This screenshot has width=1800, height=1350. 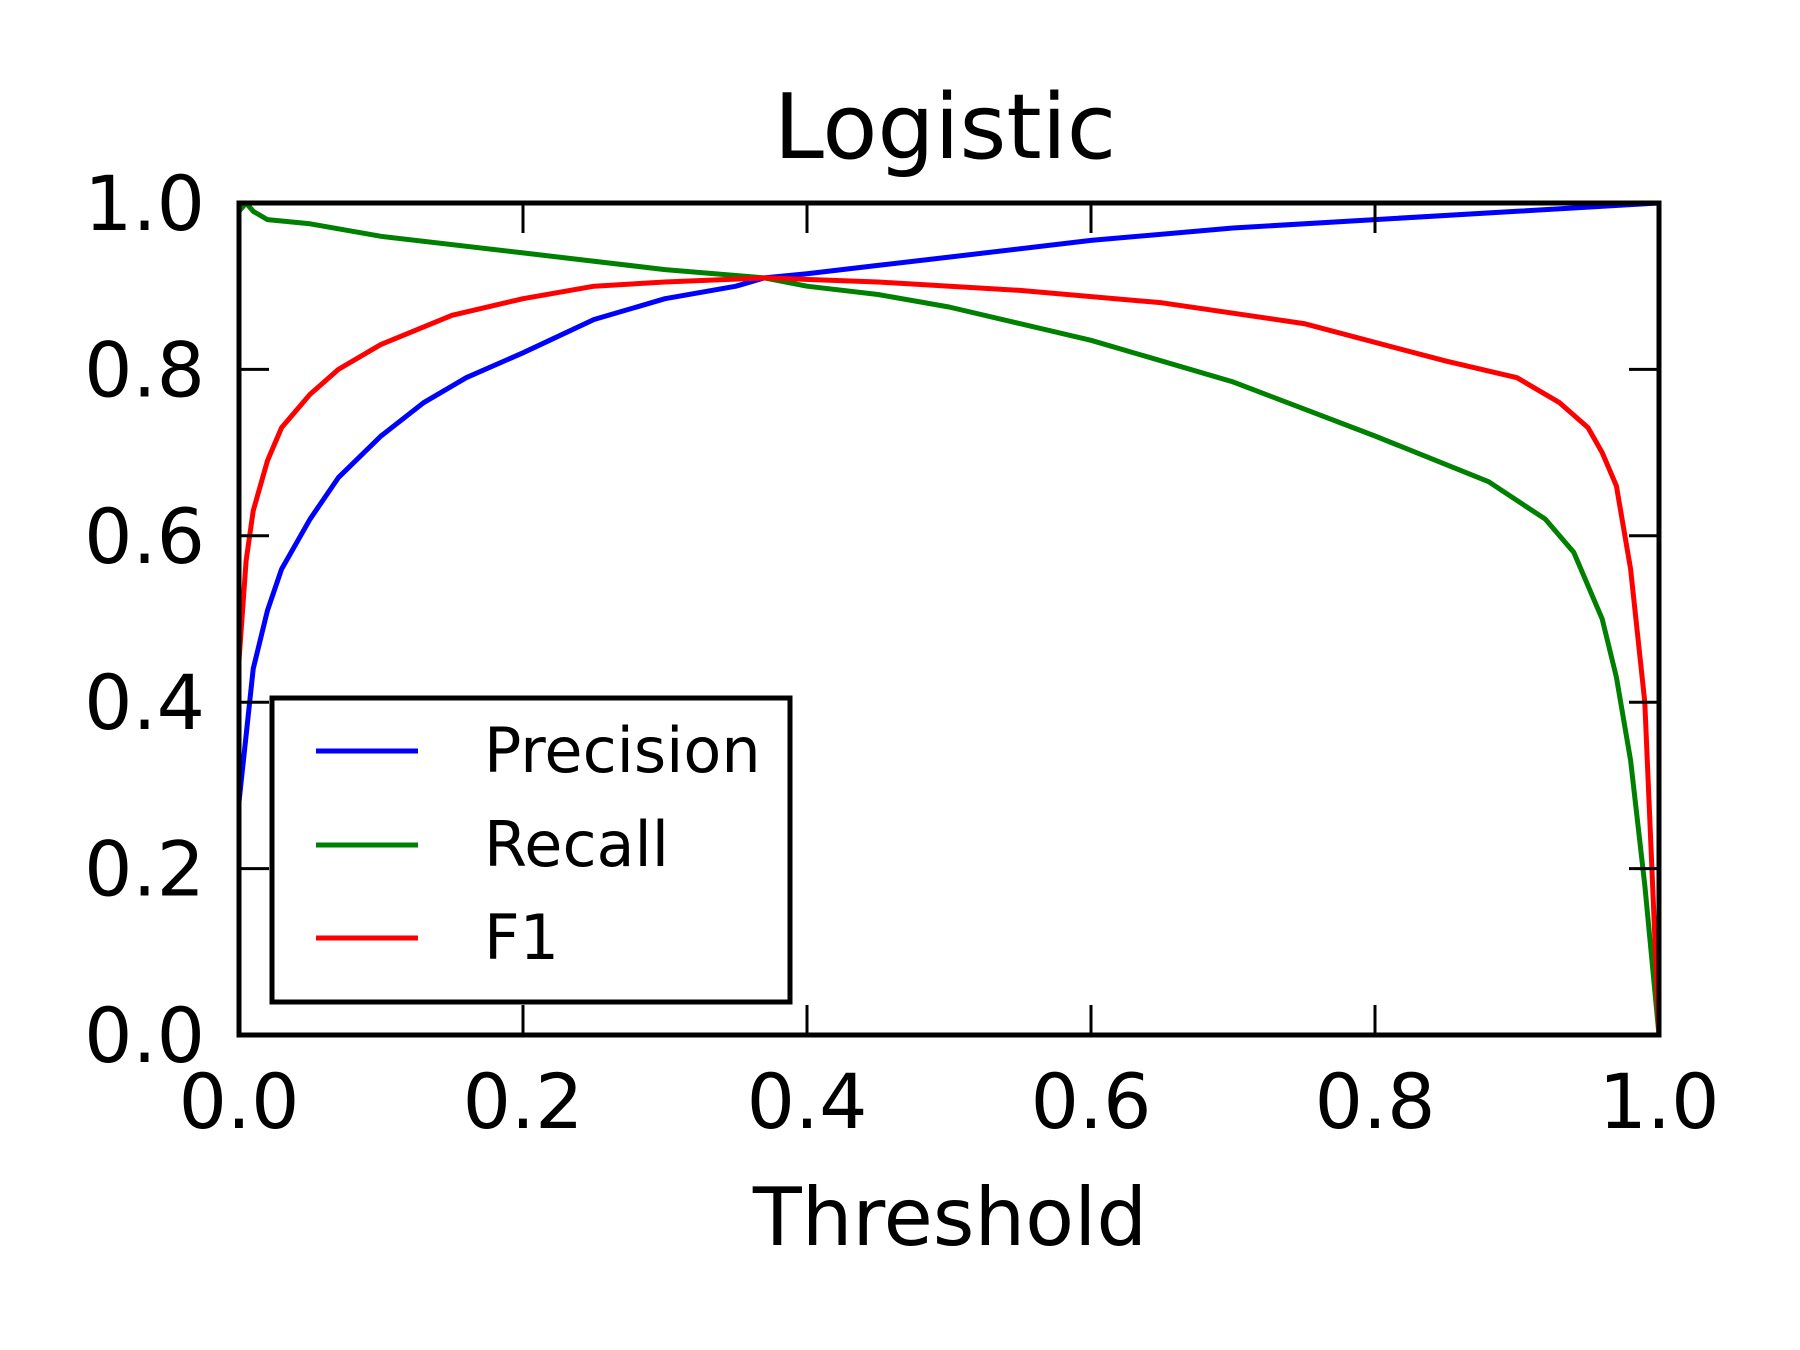 What do you see at coordinates (144, 536) in the screenshot?
I see `y-tick-label: 0.6` at bounding box center [144, 536].